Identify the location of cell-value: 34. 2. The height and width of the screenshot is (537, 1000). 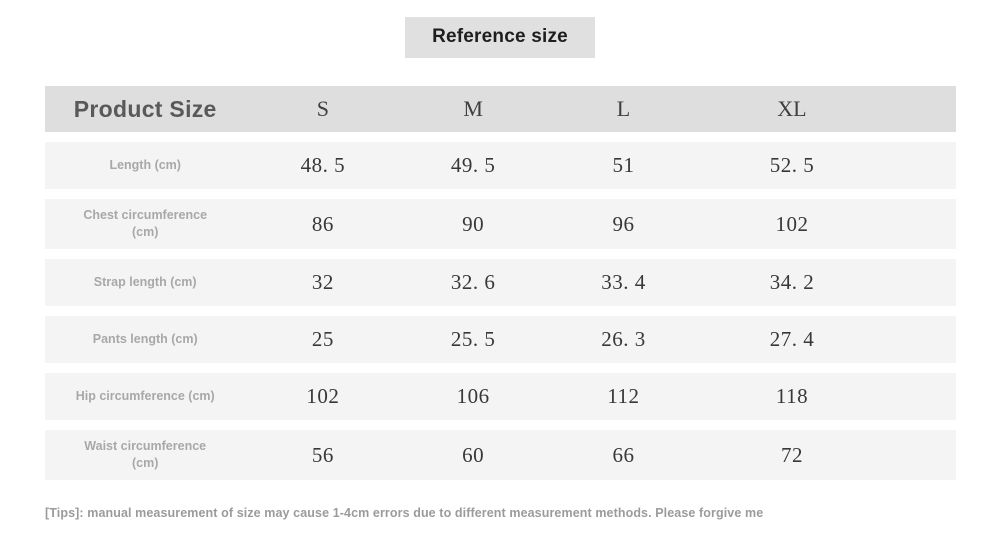
(792, 282).